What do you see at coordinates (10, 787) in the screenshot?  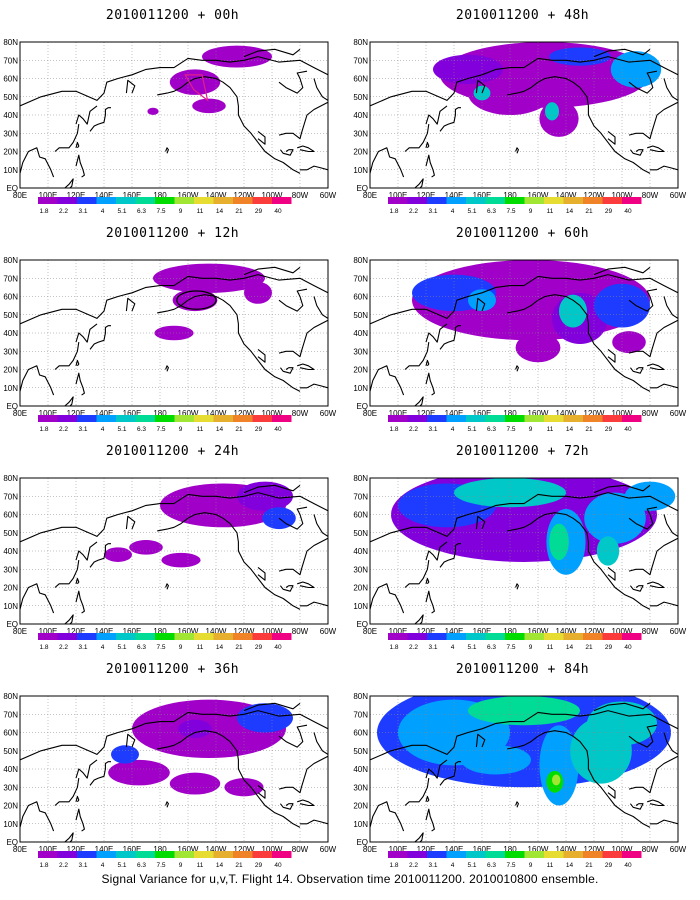 I see `latitude-tick-label: 30N` at bounding box center [10, 787].